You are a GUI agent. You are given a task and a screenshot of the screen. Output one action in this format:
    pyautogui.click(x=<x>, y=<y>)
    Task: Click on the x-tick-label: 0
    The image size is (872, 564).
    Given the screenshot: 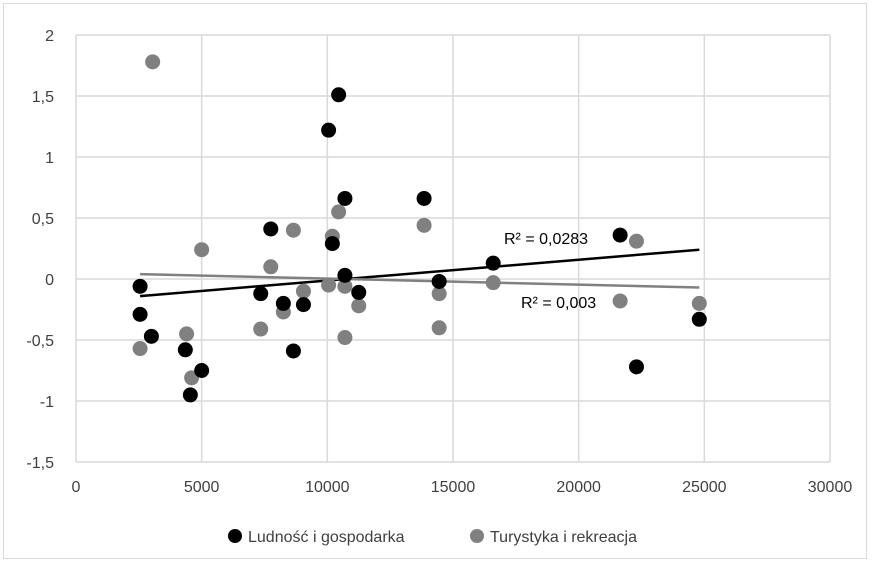 What is the action you would take?
    pyautogui.click(x=76, y=487)
    